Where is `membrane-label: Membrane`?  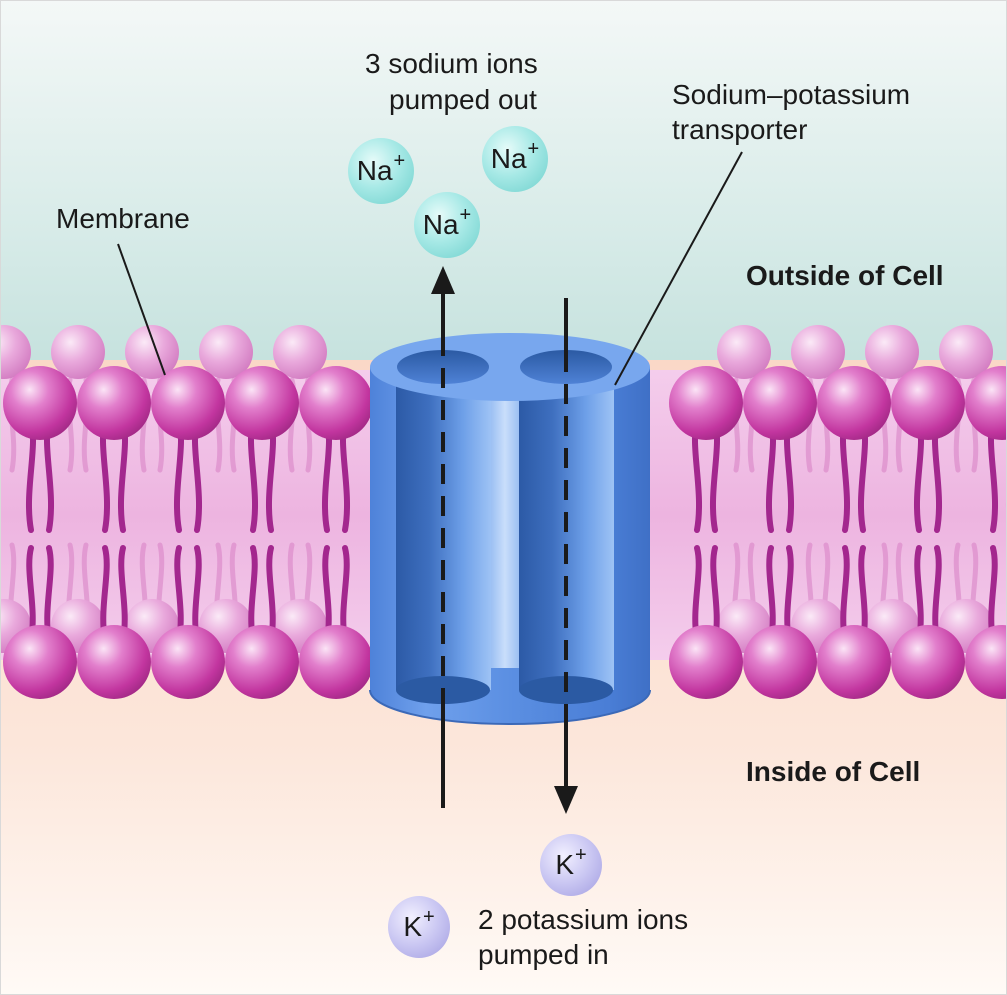 membrane-label: Membrane is located at coordinates (123, 218).